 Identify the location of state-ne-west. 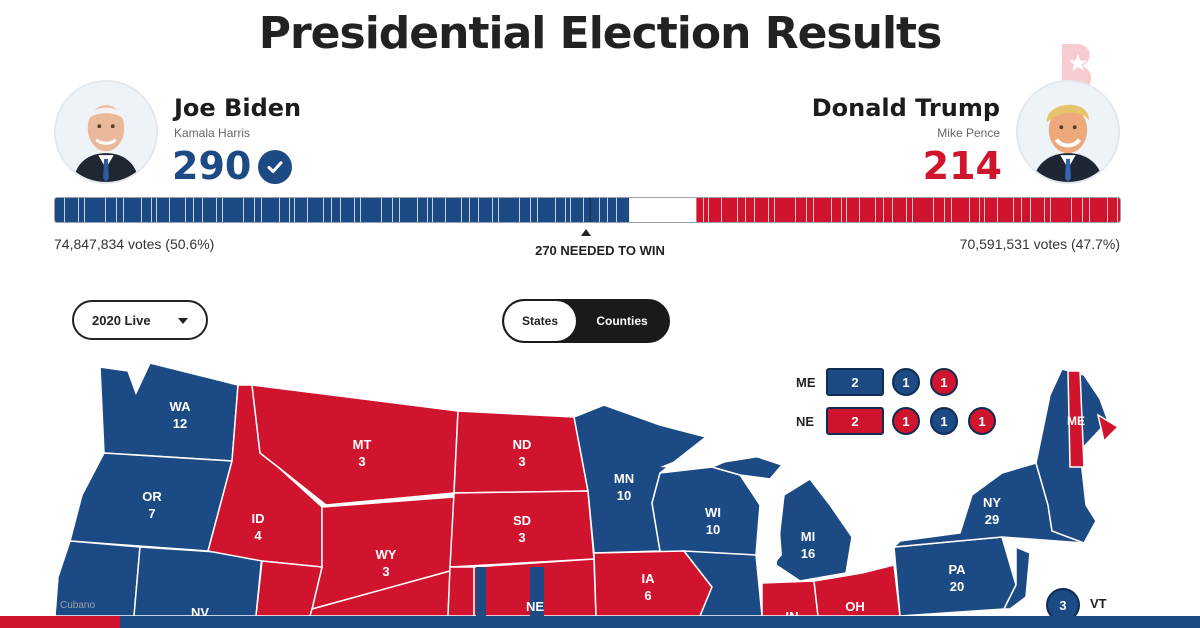
(461, 591).